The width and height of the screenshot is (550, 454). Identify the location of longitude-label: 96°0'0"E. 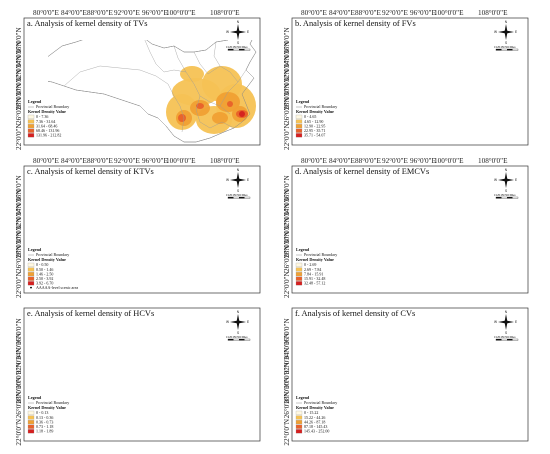
(423, 161).